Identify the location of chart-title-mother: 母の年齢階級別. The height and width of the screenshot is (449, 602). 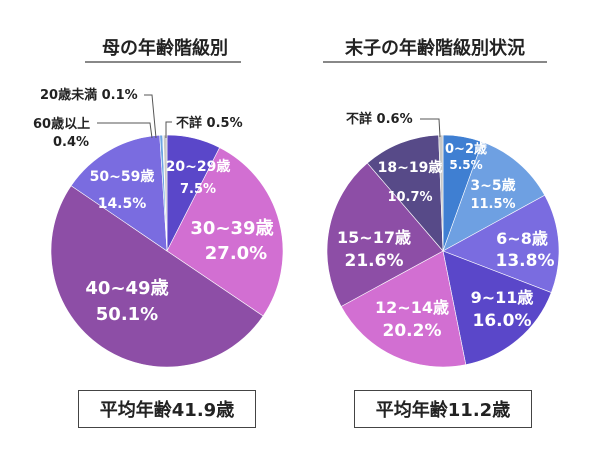
(165, 48).